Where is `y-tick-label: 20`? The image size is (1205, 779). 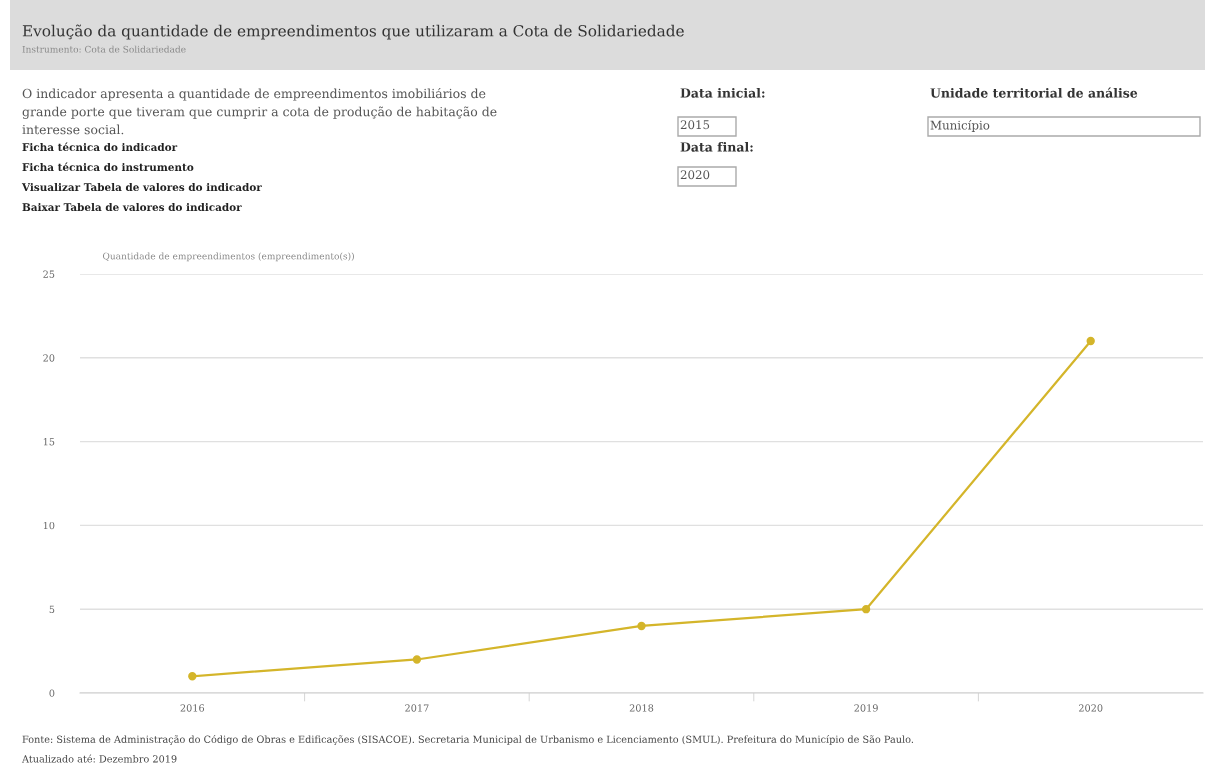 y-tick-label: 20 is located at coordinates (49, 358).